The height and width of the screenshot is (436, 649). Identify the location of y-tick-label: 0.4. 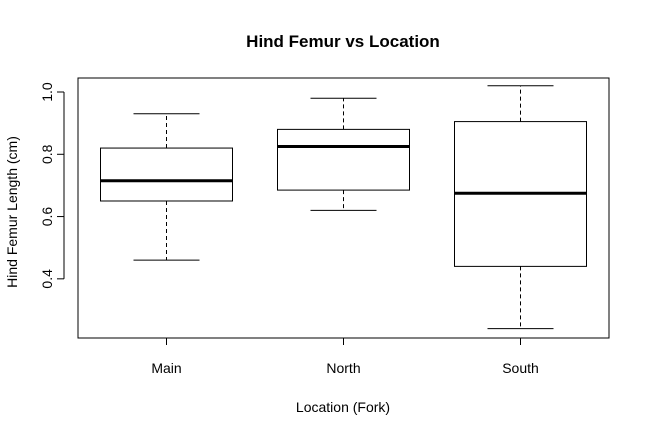
(47, 279).